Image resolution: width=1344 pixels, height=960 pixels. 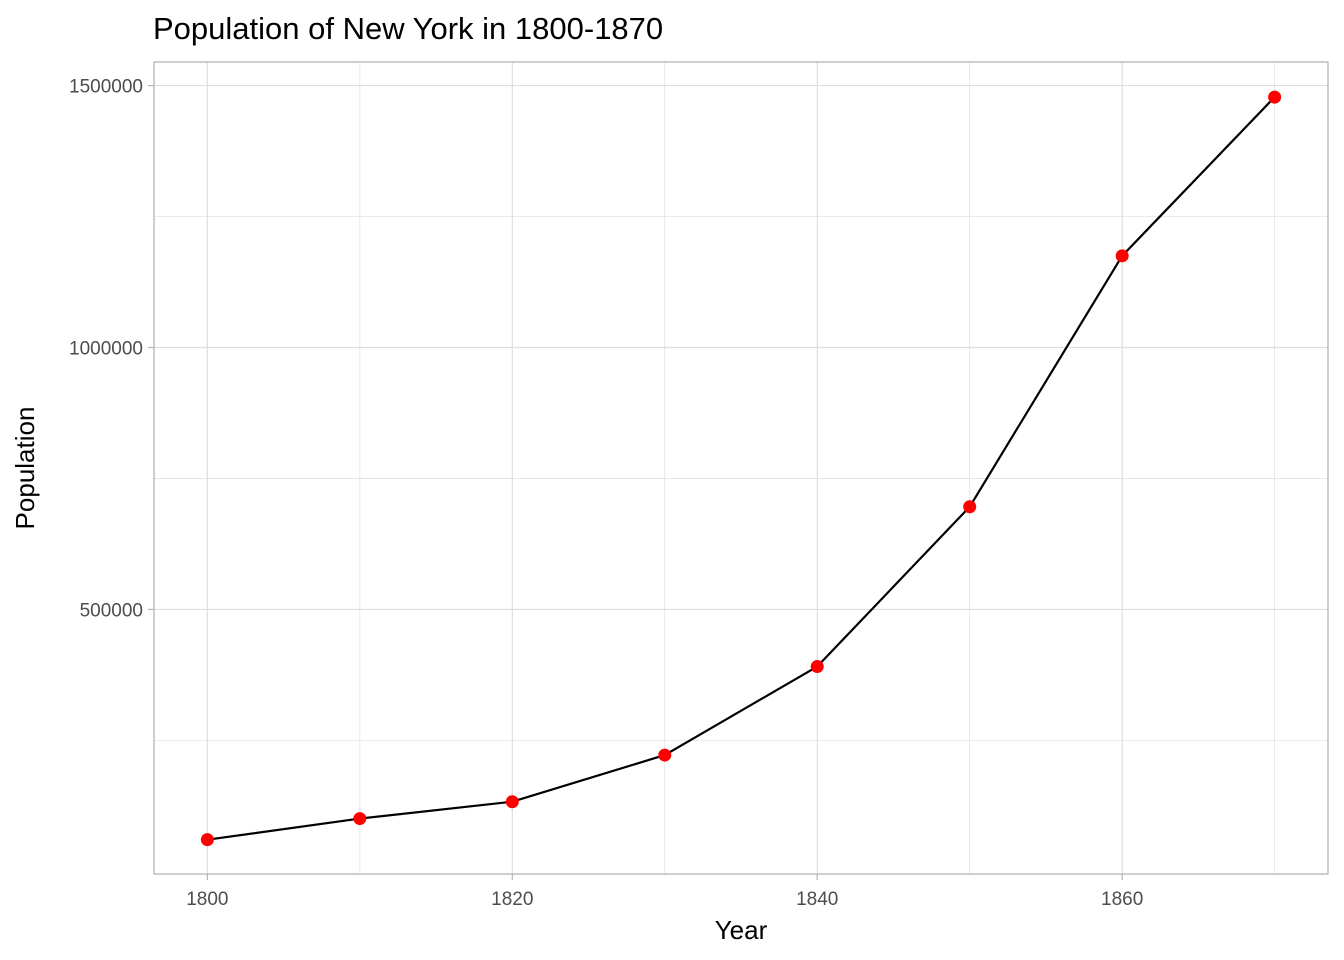 What do you see at coordinates (664, 892) in the screenshot?
I see `x-axis-ticks: 1800 1820 1840 1860` at bounding box center [664, 892].